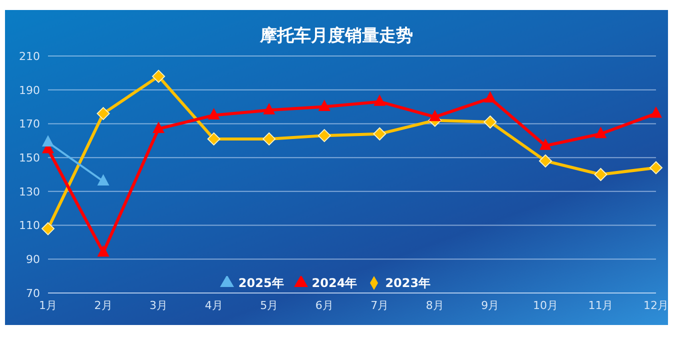 This screenshot has width=677, height=340. I want to click on x-tick-label: 5月, so click(269, 305).